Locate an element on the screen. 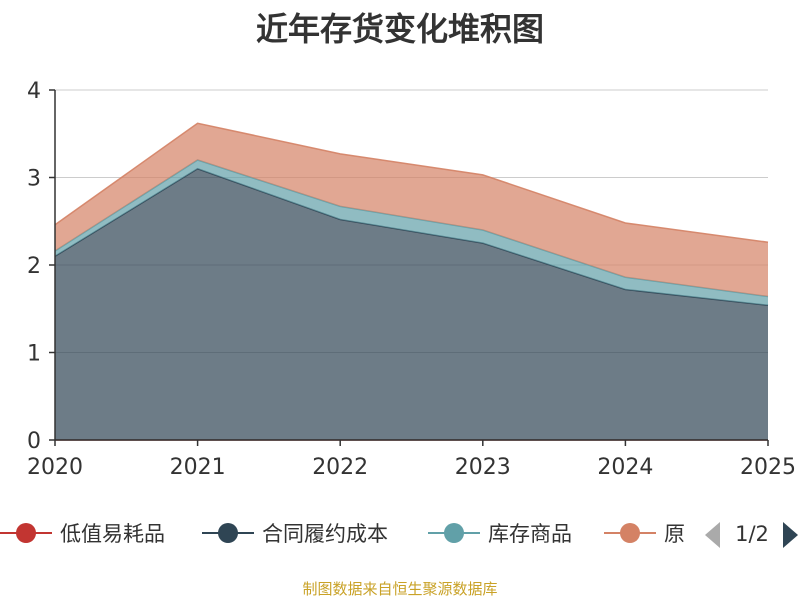 The height and width of the screenshot is (600, 800). x-tick-label: 2020 is located at coordinates (55, 467).